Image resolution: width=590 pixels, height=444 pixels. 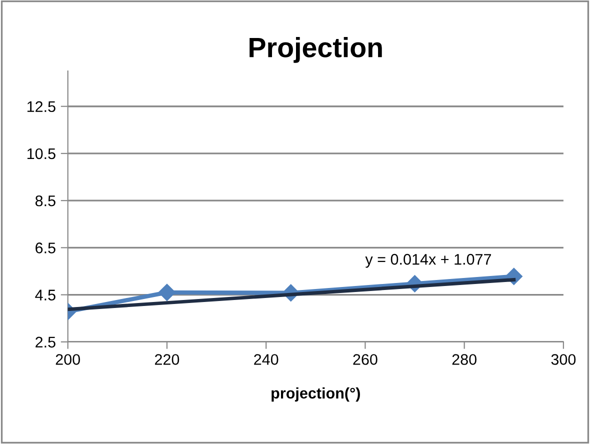 I want to click on x-tick-label: 220, so click(x=167, y=359).